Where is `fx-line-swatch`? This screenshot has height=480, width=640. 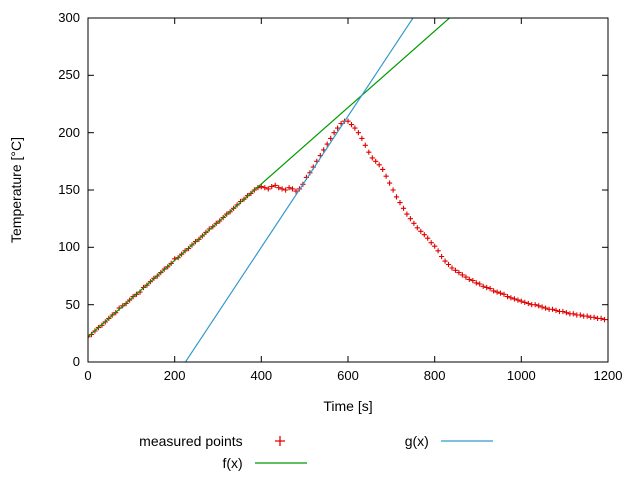
fx-line-swatch is located at coordinates (280, 463).